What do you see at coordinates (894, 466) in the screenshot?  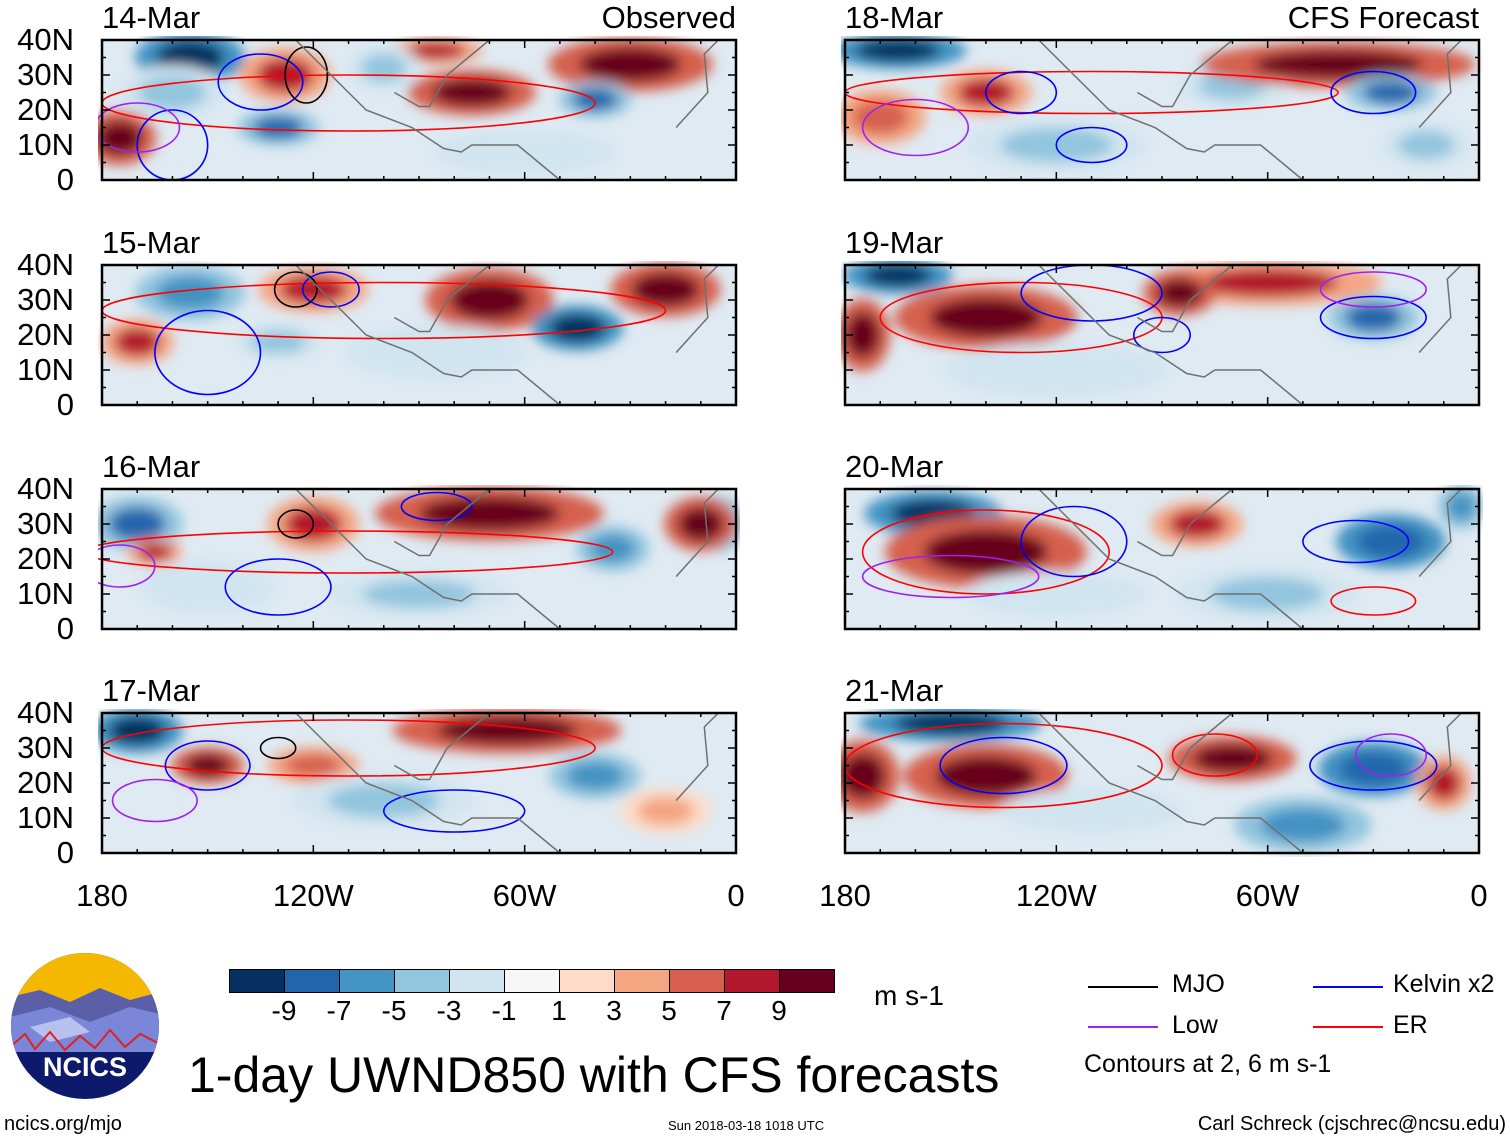 I see `panel-date: 20-Mar` at bounding box center [894, 466].